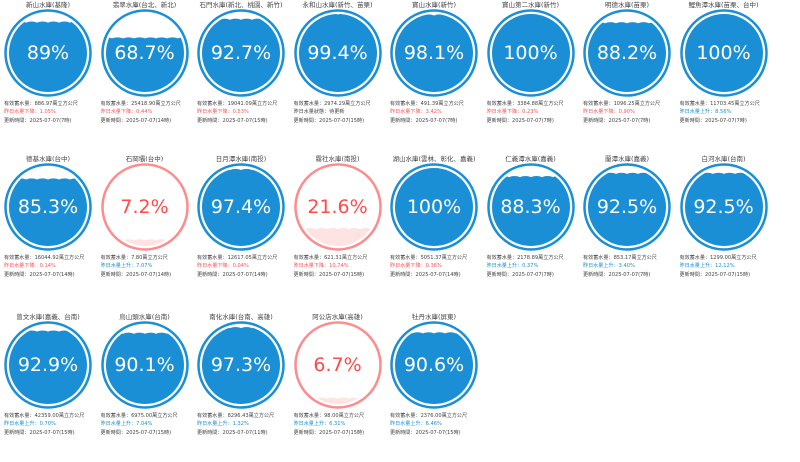 The width and height of the screenshot is (800, 462). I want to click on reservoir-name: 寶山第二水庫(新竹), so click(530, 5).